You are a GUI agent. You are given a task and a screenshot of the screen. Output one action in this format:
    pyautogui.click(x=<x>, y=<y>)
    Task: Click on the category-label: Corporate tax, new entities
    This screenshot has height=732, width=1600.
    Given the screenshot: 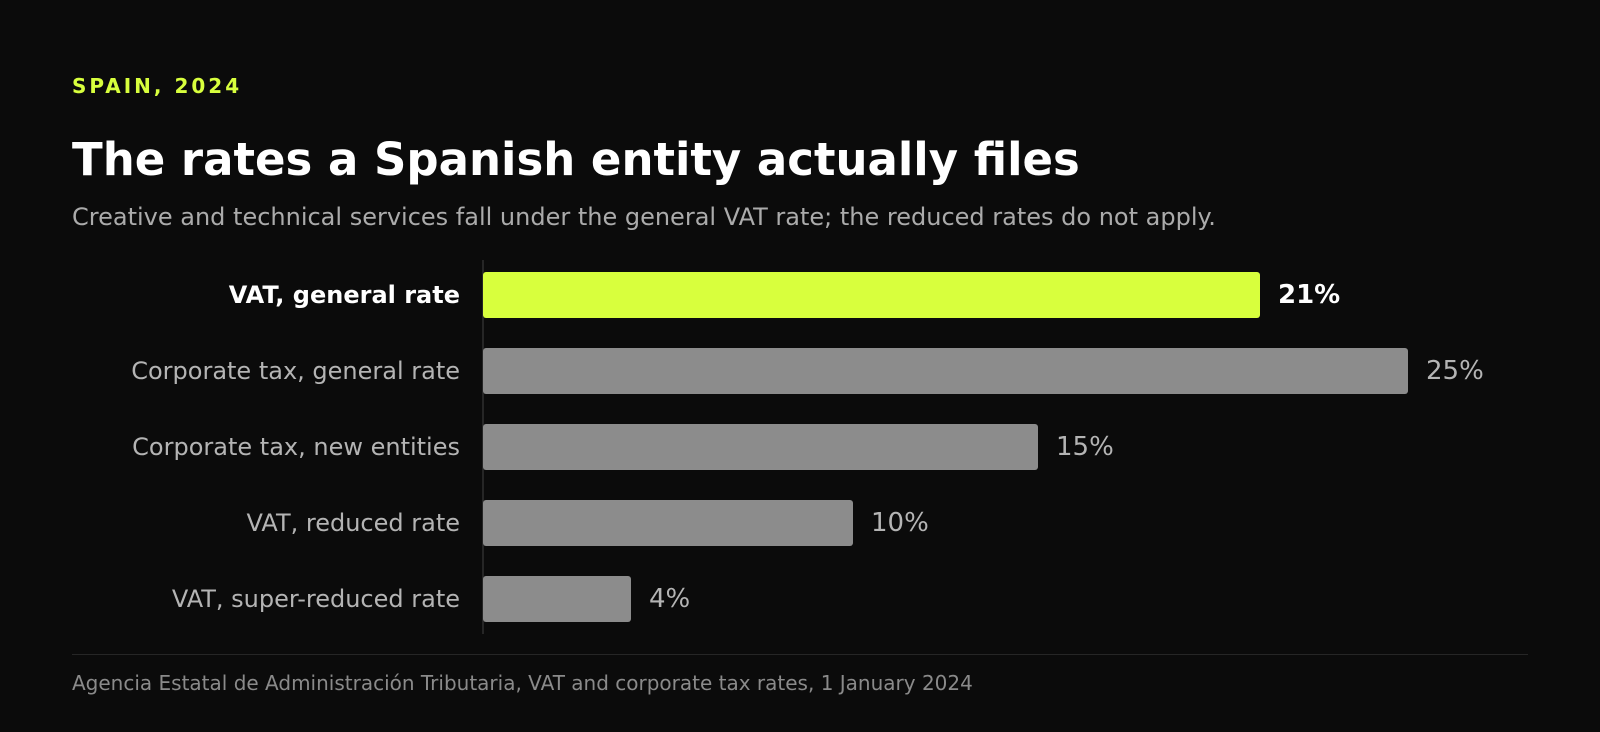 What is the action you would take?
    pyautogui.click(x=296, y=447)
    